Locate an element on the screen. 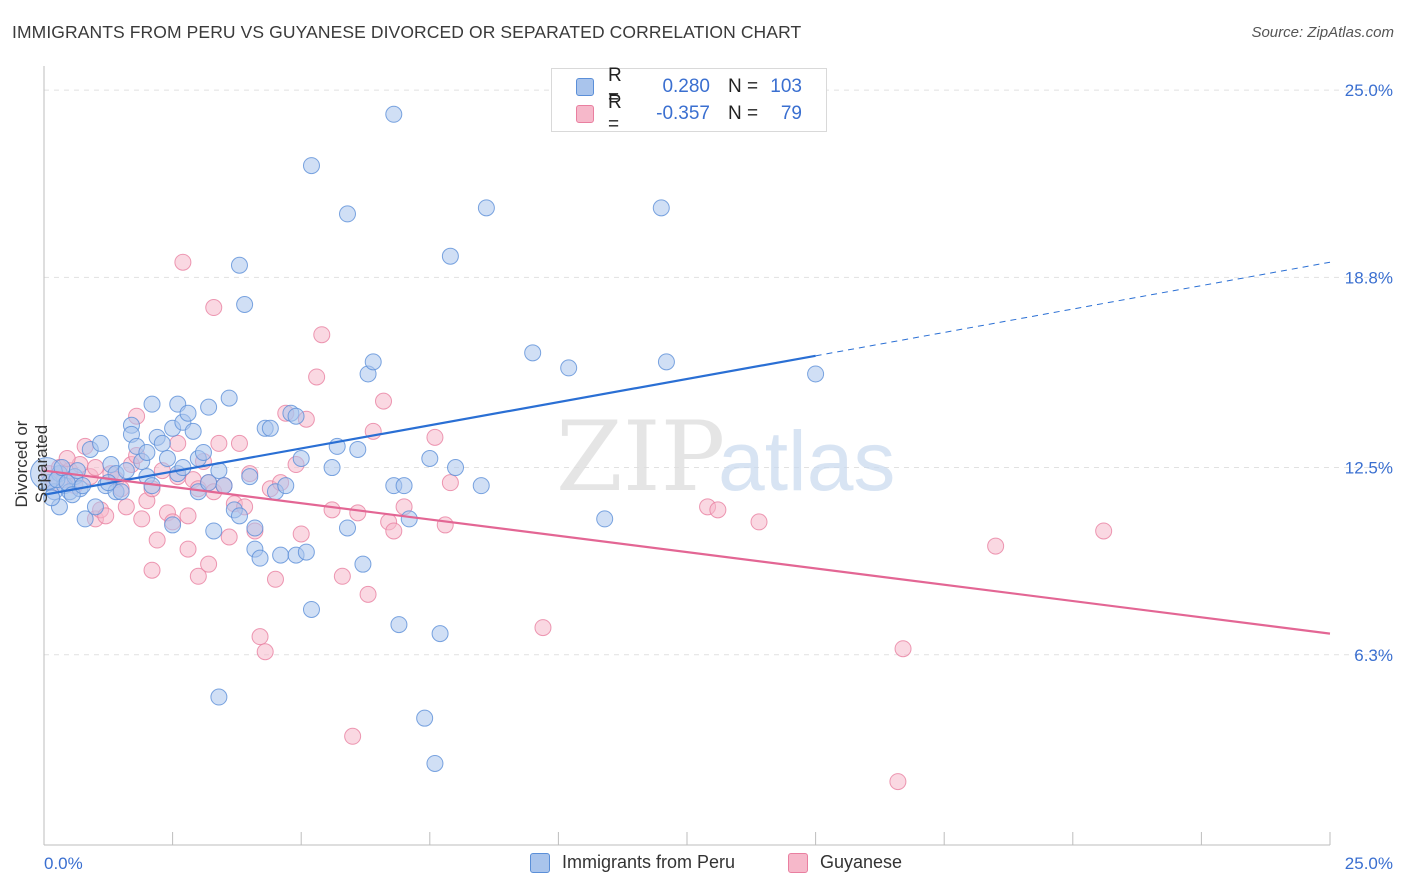  n-value: 79 is located at coordinates (791, 113).